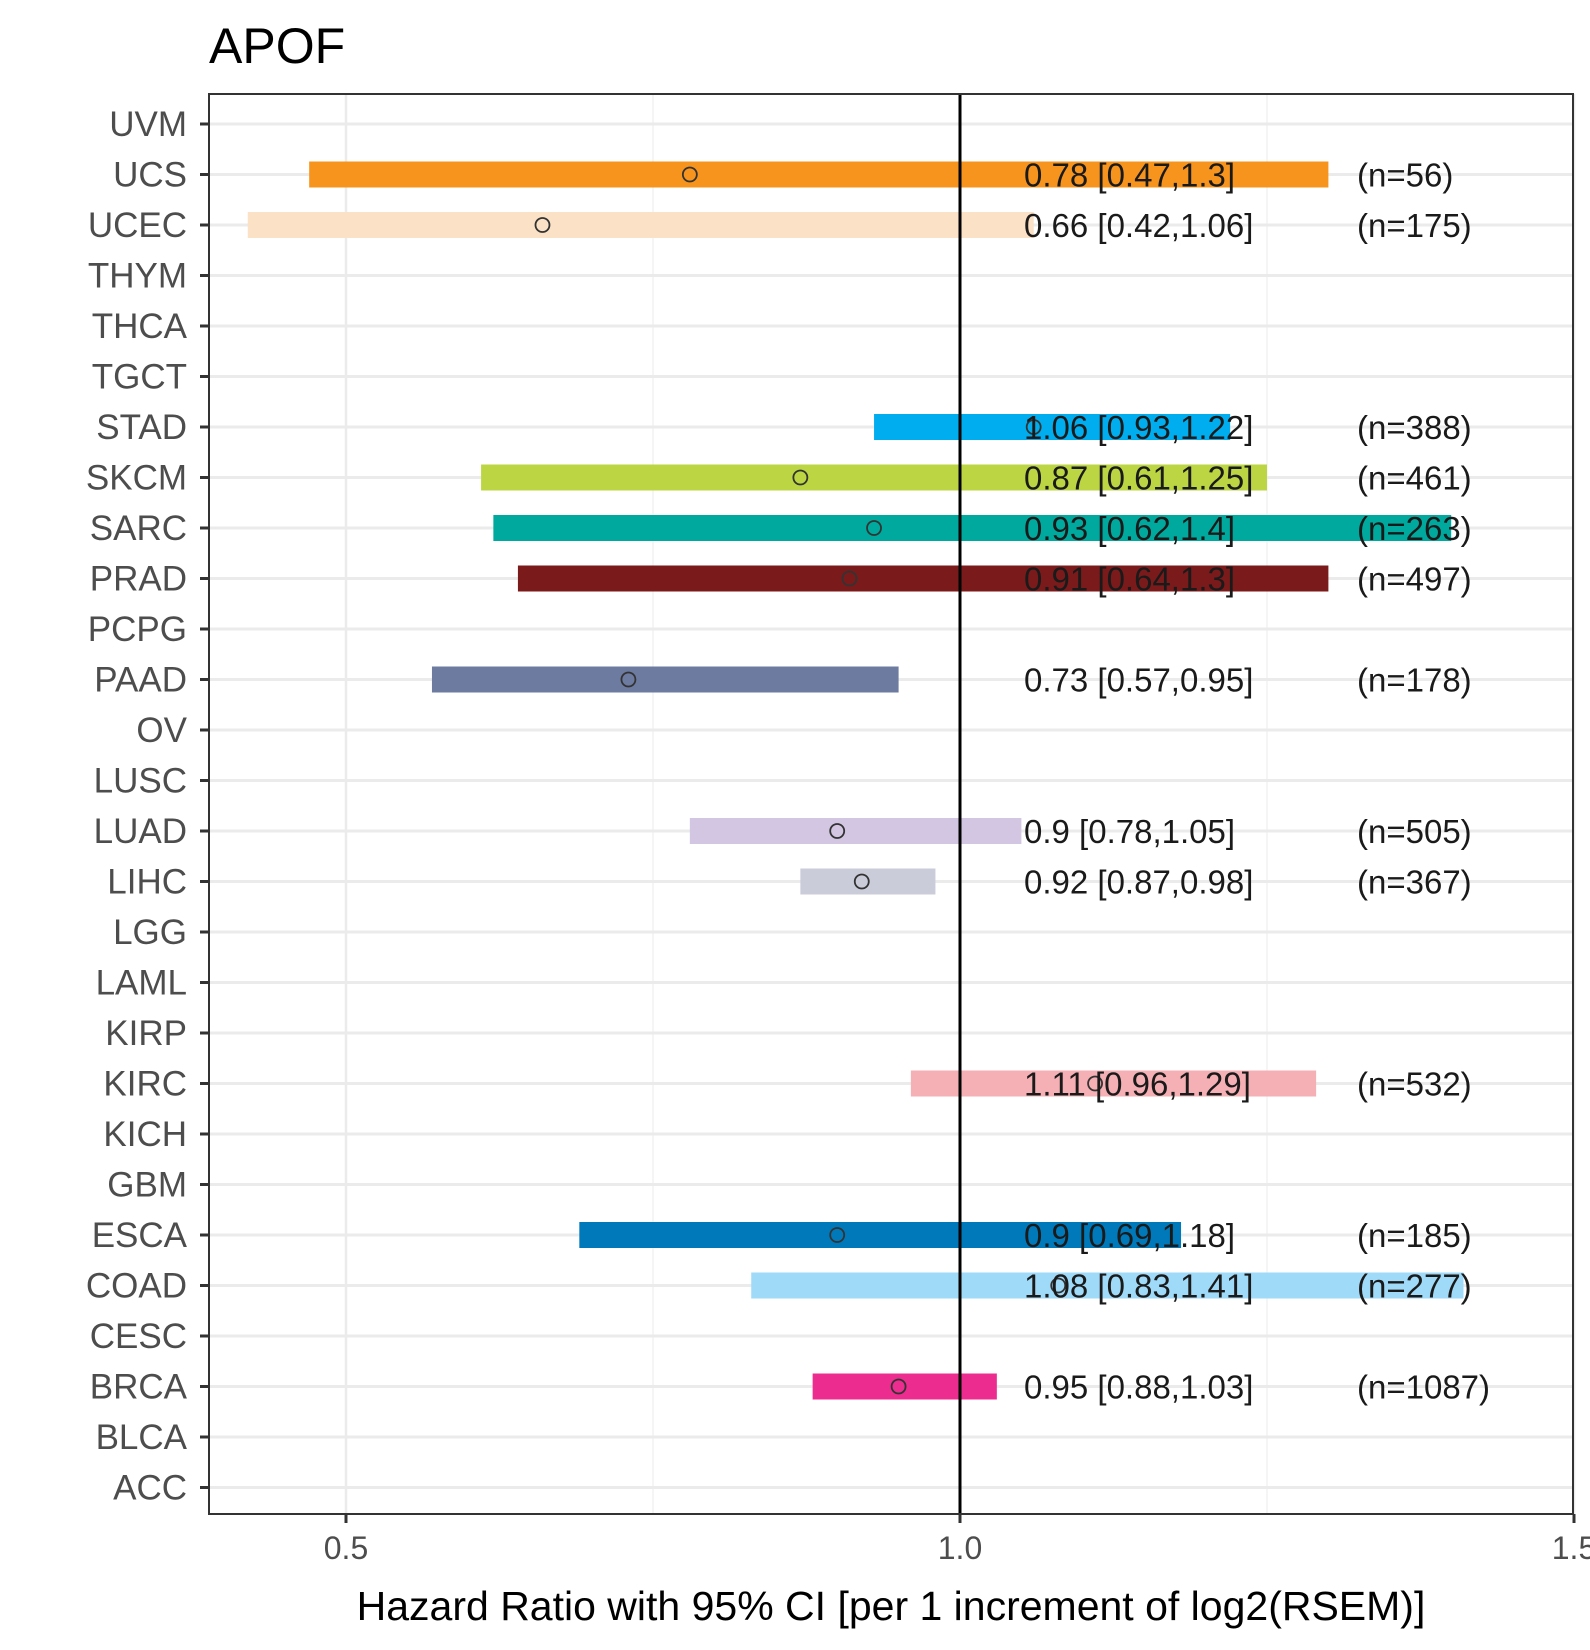 This screenshot has width=1590, height=1650. I want to click on y-tick-label: GBM, so click(147, 1185).